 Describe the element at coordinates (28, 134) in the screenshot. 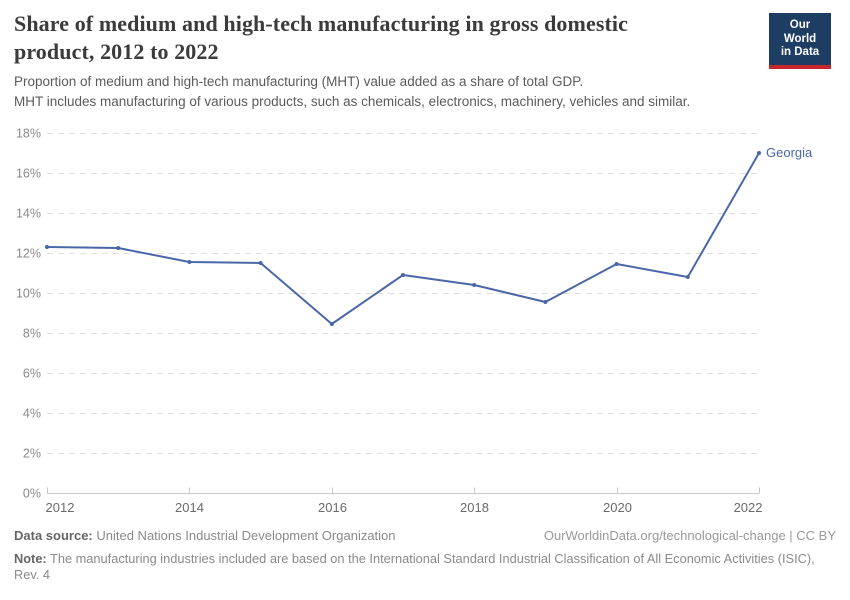

I see `y-axis-label: 18%` at that location.